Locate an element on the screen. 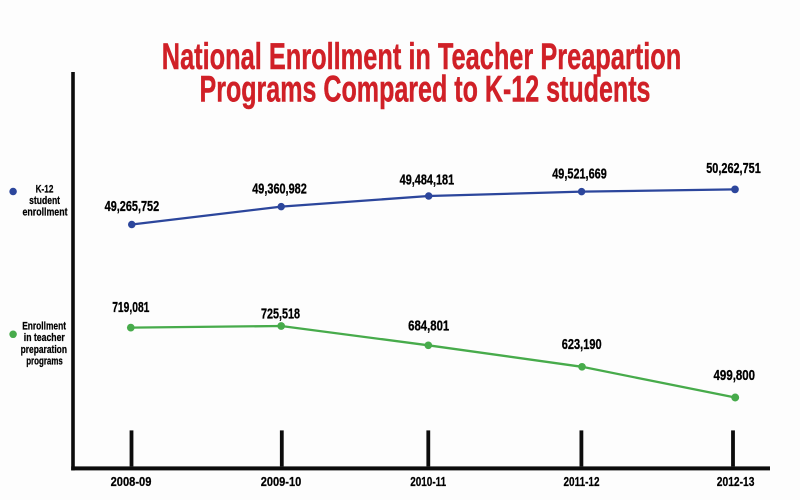  svg-text: 2011-12 is located at coordinates (582, 481).